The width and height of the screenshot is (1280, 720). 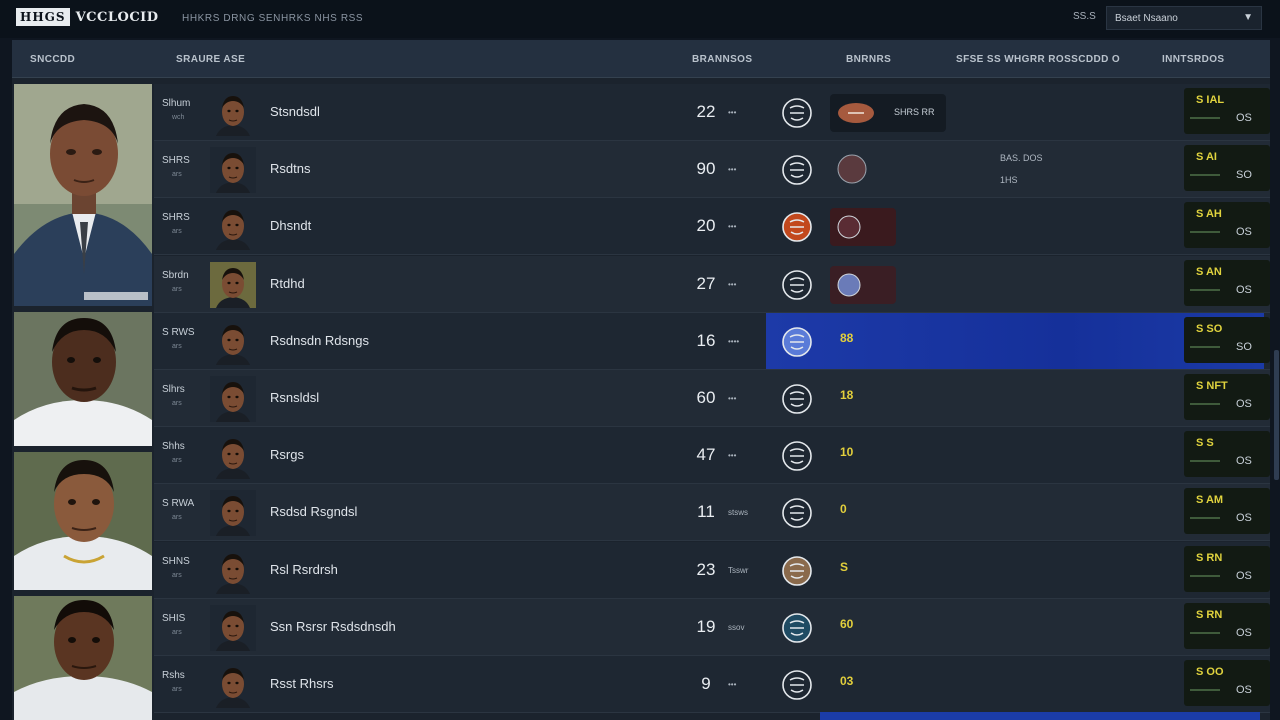 What do you see at coordinates (844, 566) in the screenshot?
I see `player-value: S` at bounding box center [844, 566].